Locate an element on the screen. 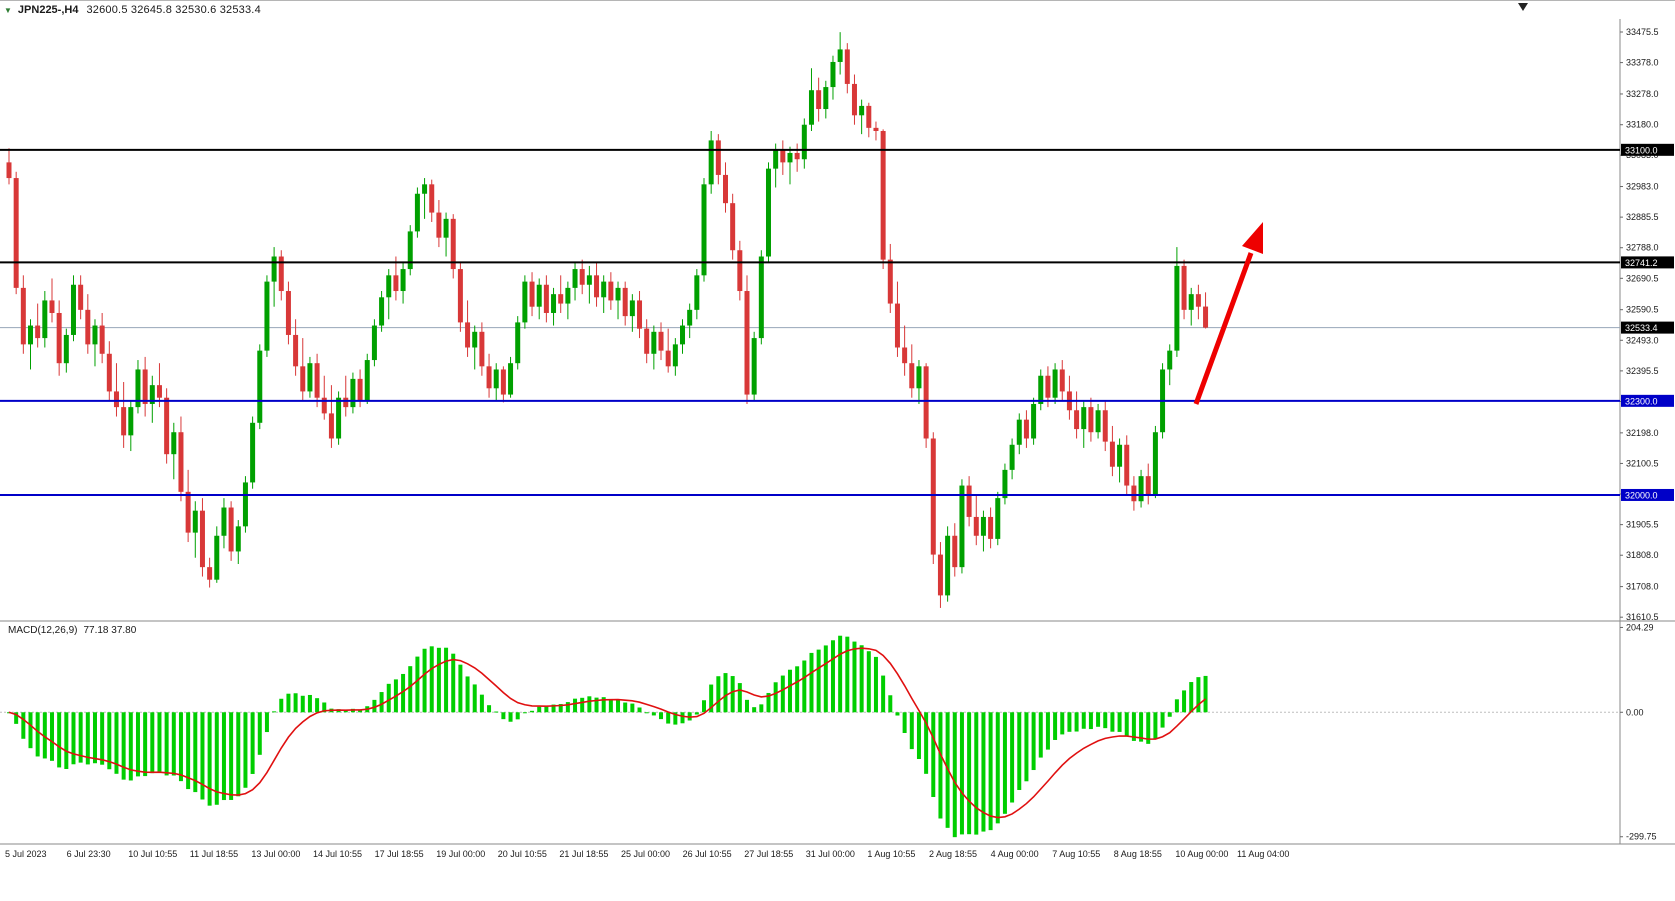 The image size is (1675, 901). price-tick-label: 33378.0 is located at coordinates (1642, 63).